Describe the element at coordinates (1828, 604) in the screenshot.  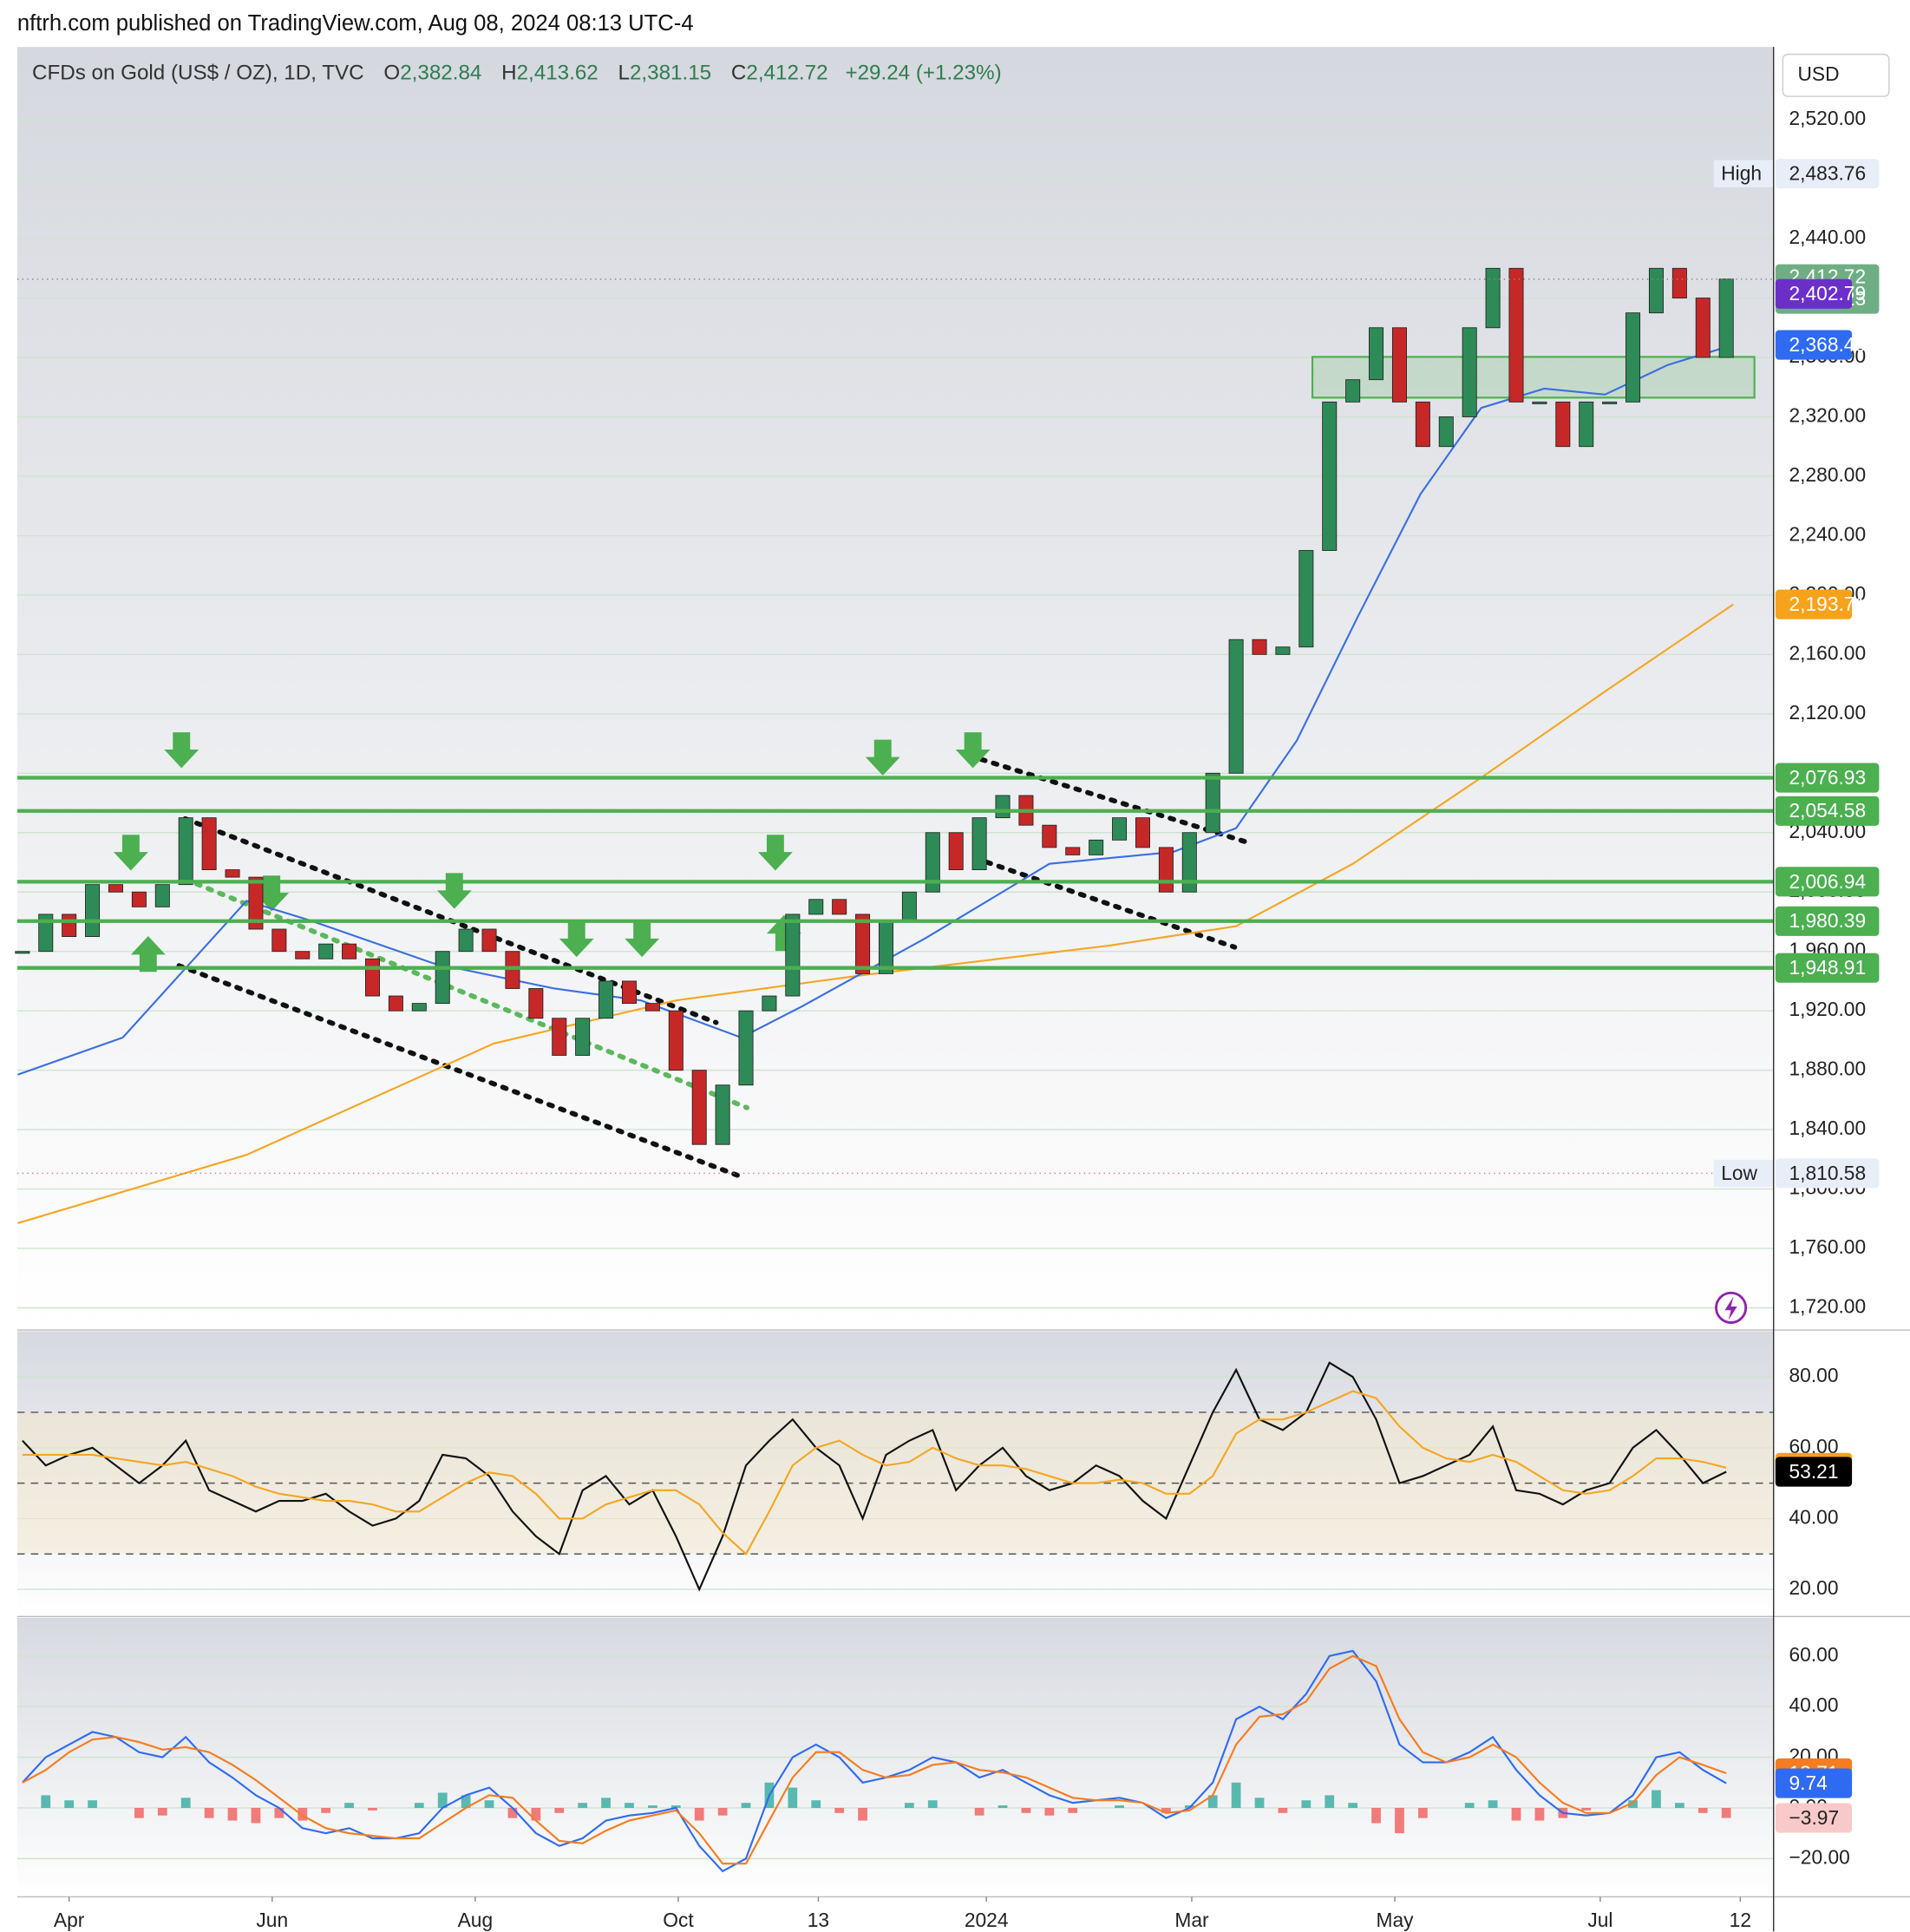
I see `price-label: 2,193.71` at that location.